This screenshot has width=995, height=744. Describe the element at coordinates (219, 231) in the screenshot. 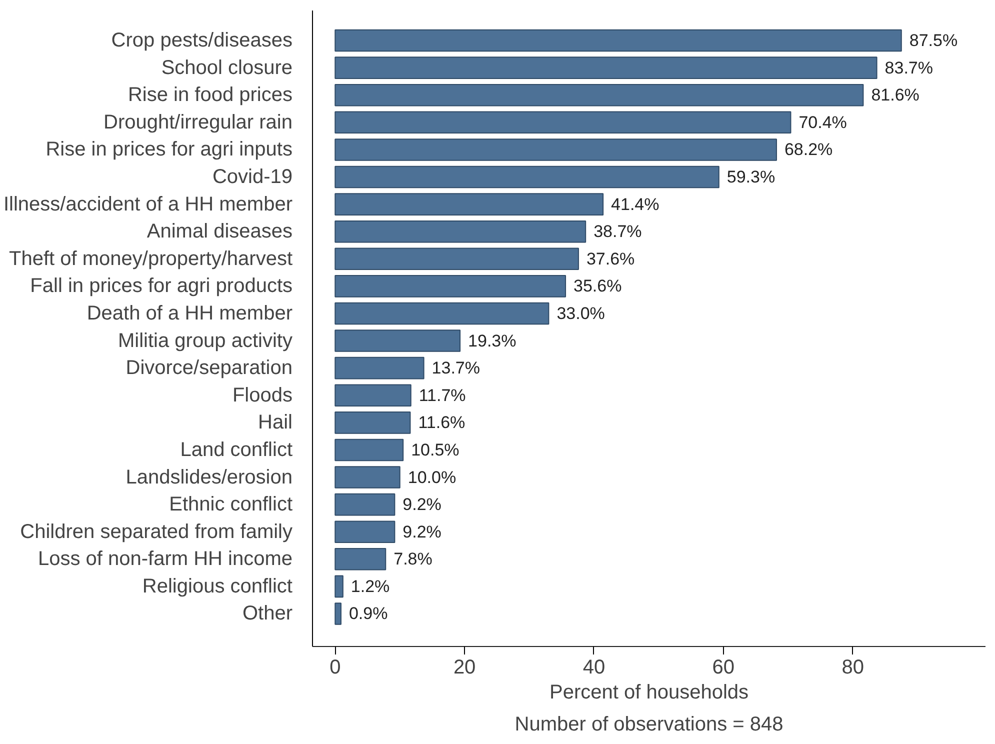

I see `y-tick-label: Animal diseases` at that location.